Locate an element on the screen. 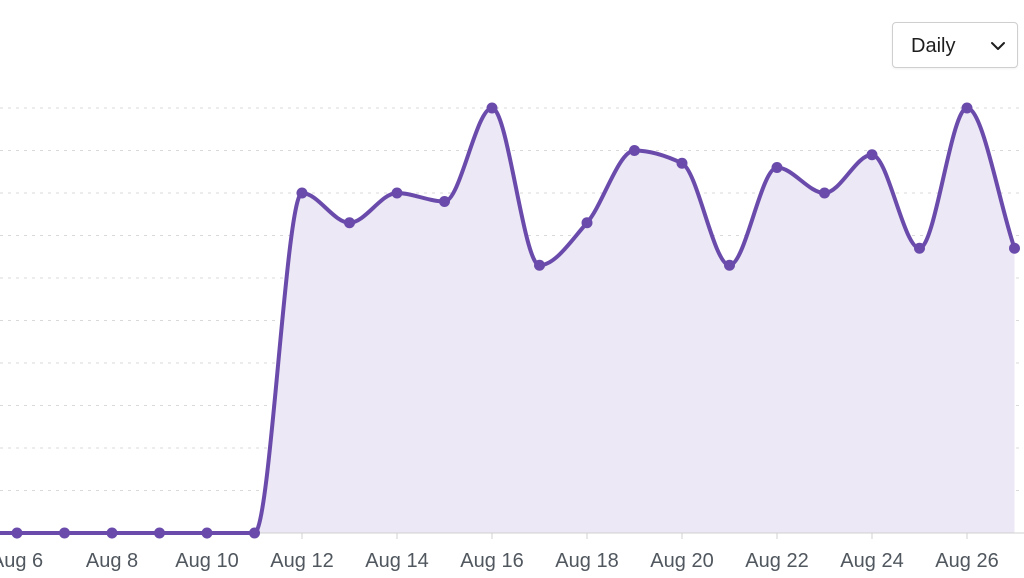  period-select-value: Daily is located at coordinates (933, 46).